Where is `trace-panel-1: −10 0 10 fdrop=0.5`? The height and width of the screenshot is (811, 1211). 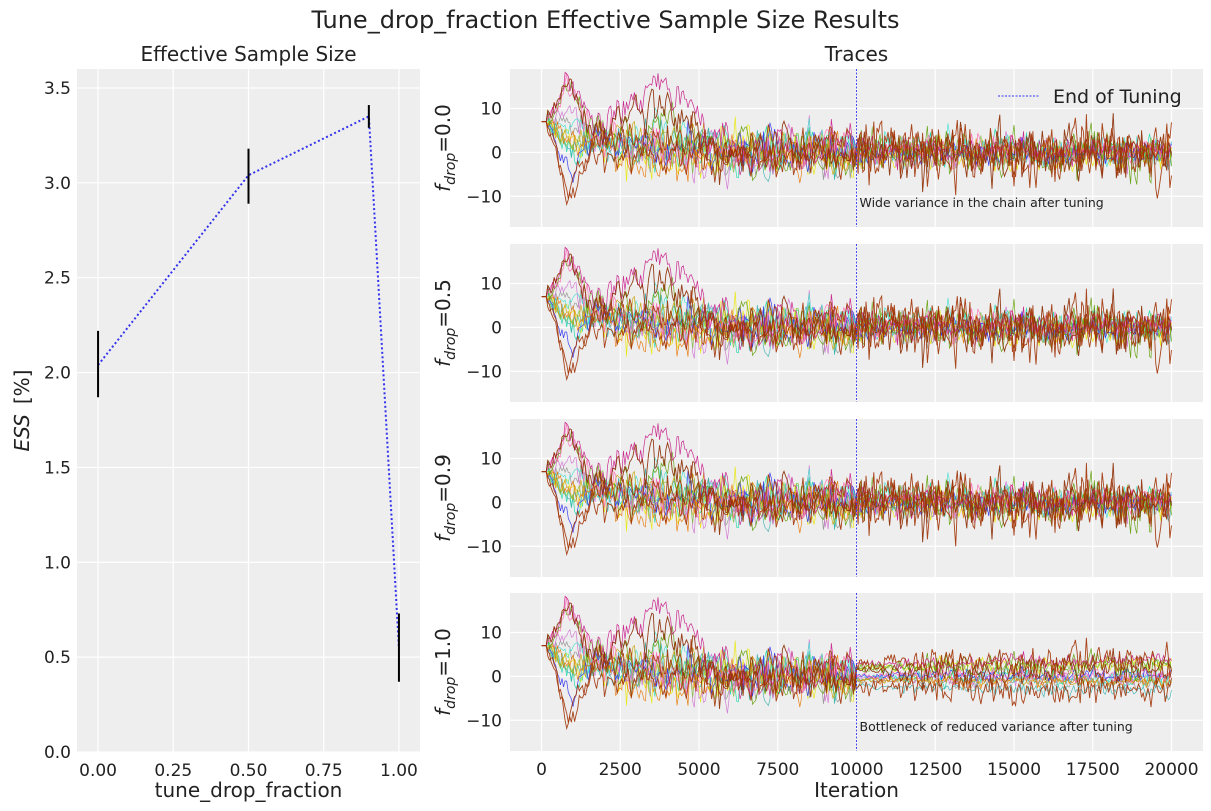 trace-panel-1: −10 0 10 fdrop=0.5 is located at coordinates (817, 323).